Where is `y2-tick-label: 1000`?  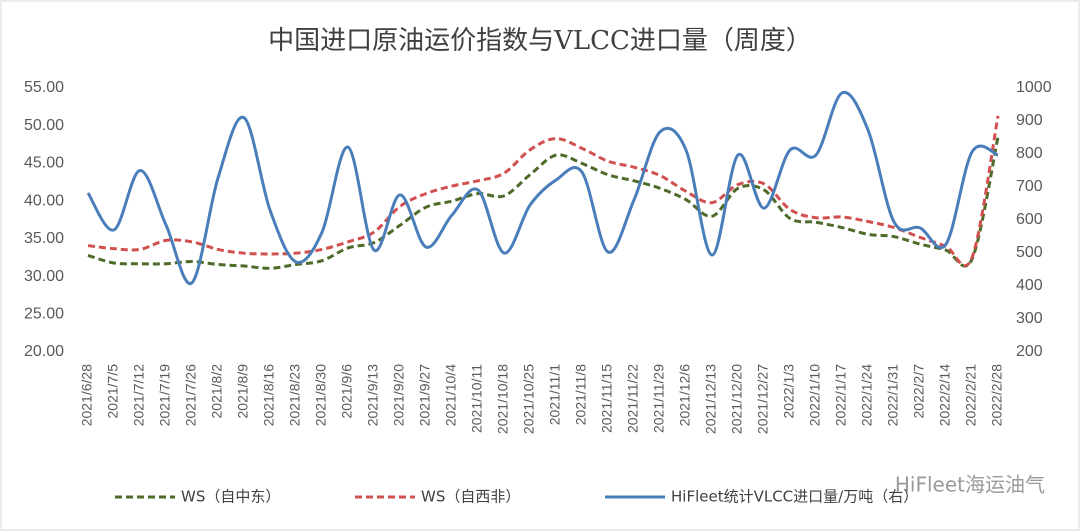
y2-tick-label: 1000 is located at coordinates (1034, 87).